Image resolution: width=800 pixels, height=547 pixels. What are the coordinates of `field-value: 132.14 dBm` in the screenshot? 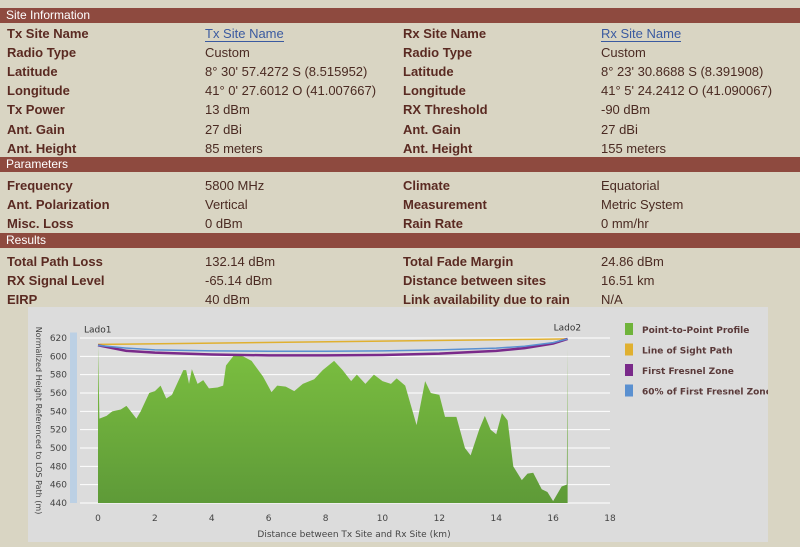 It's located at (240, 261).